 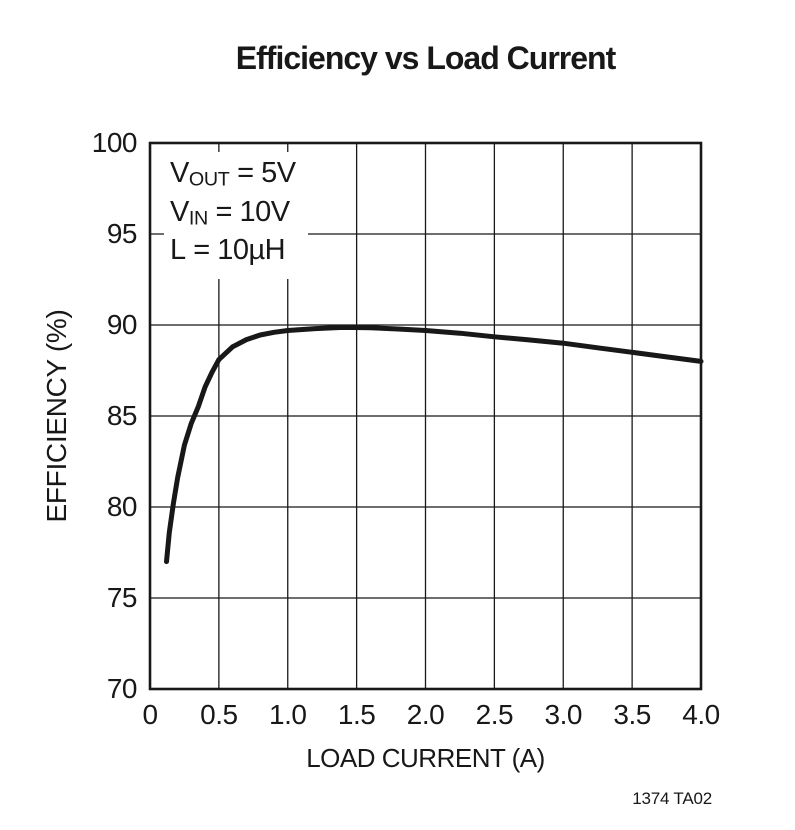 I want to click on x-axis-title: LOAD CURRENT (A), so click(x=425, y=758).